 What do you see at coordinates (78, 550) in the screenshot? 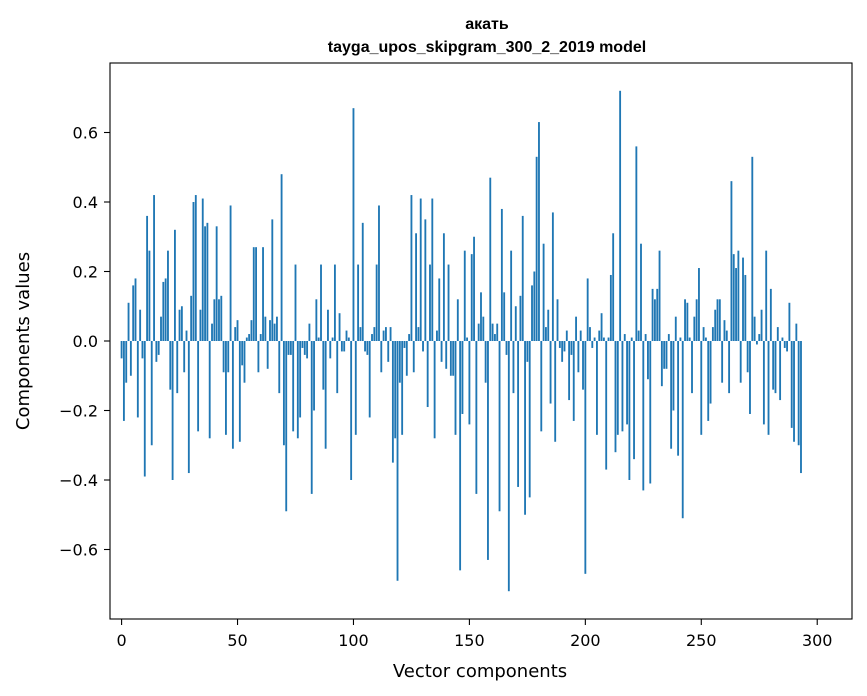
I see `y-tick-label: −0.6` at bounding box center [78, 550].